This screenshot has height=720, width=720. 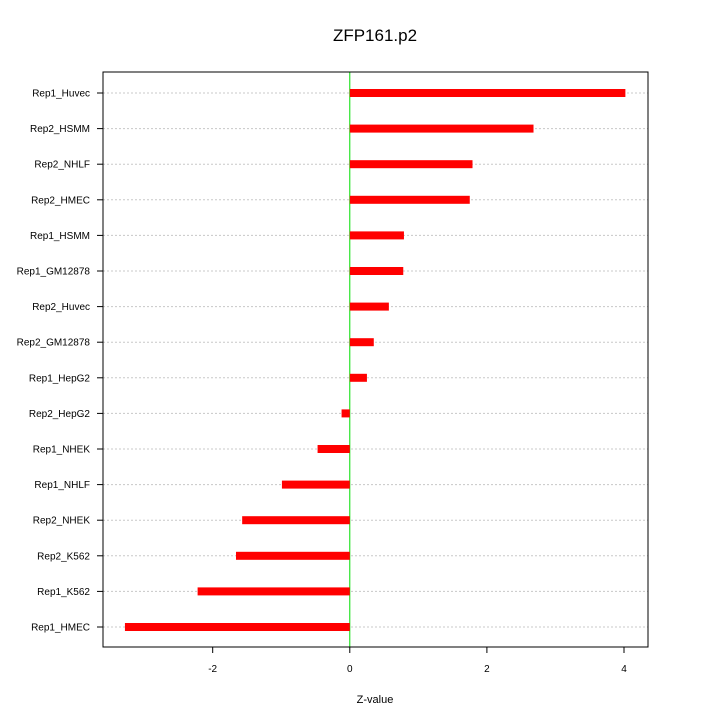 I want to click on x-tick-label: 2, so click(x=487, y=669).